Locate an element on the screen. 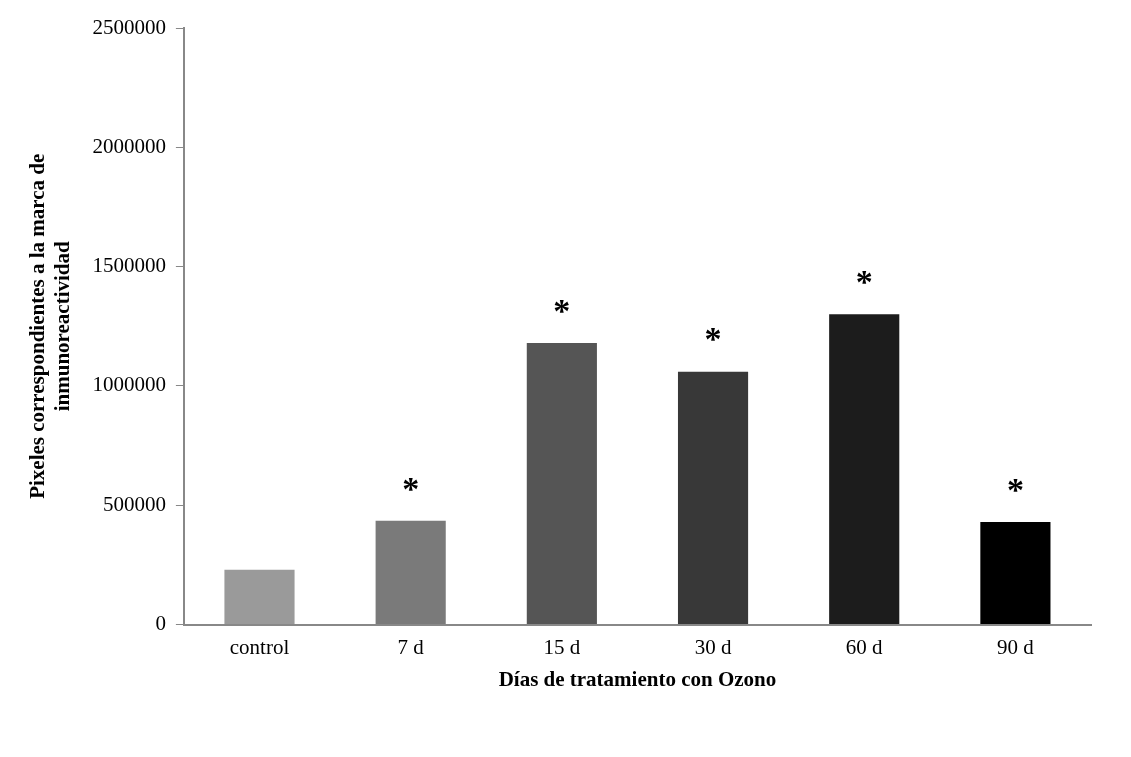  y-tick-label: 2000000 is located at coordinates (129, 145).